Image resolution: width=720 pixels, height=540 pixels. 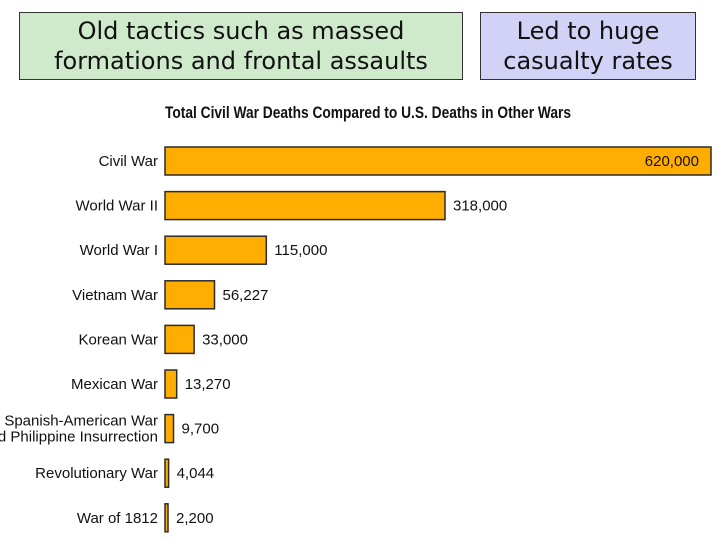 What do you see at coordinates (96, 473) in the screenshot?
I see `category-label-7: Revolutionary War` at bounding box center [96, 473].